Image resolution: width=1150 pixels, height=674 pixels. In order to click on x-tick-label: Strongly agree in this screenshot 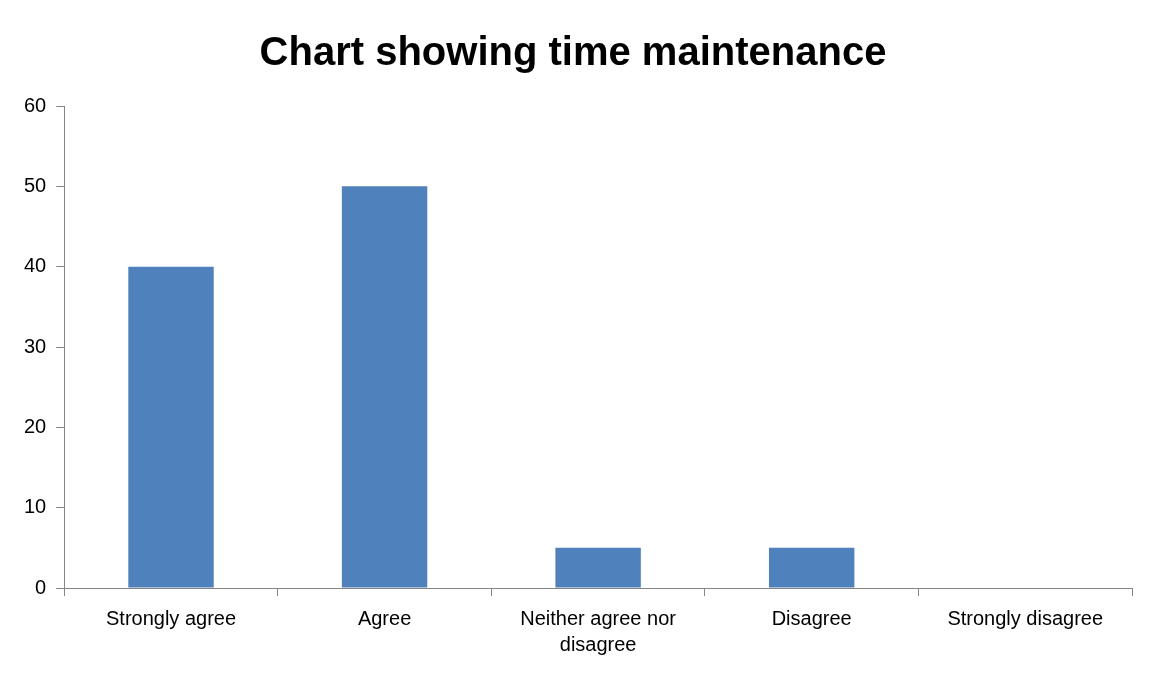, I will do `click(171, 617)`.